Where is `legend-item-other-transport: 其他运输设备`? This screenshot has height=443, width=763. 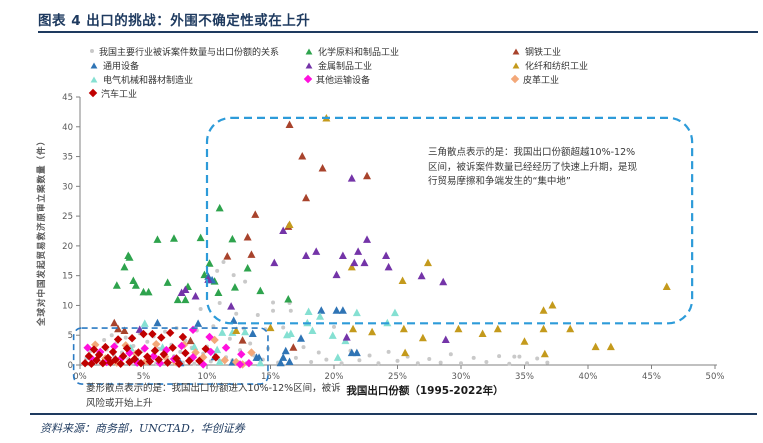 legend-item-other-transport: 其他运输设备 is located at coordinates (337, 79).